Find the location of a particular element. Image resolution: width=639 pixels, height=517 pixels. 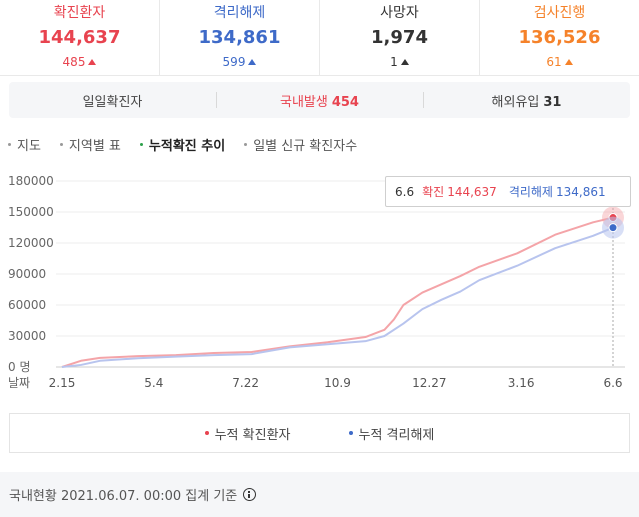

info-icon is located at coordinates (250, 494).